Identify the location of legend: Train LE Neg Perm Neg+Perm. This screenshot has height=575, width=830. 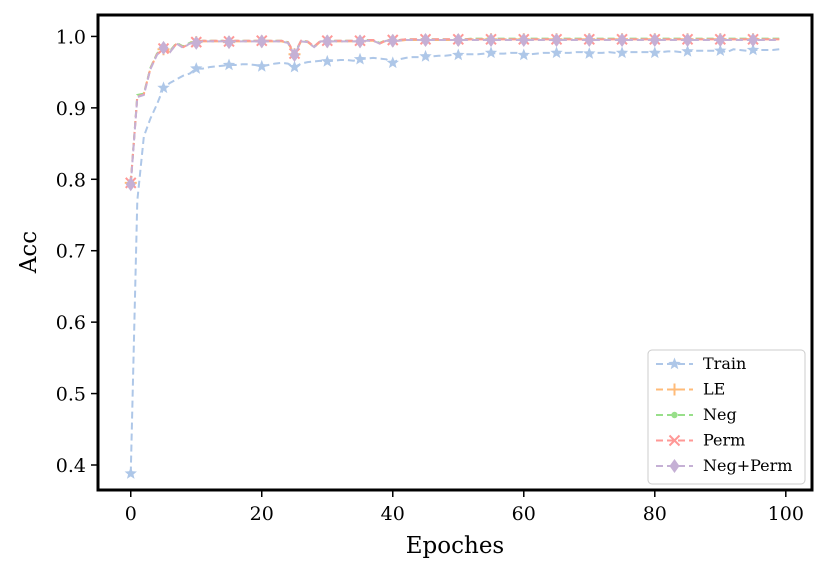
(726, 417).